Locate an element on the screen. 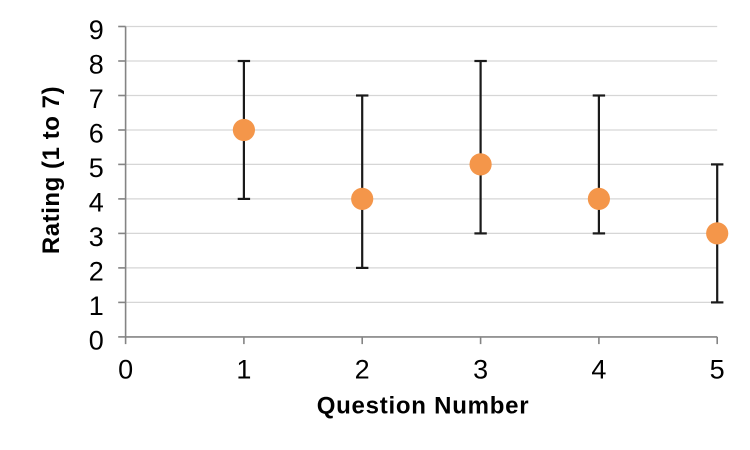 The width and height of the screenshot is (750, 450). svg-text: 6 is located at coordinates (96, 133).